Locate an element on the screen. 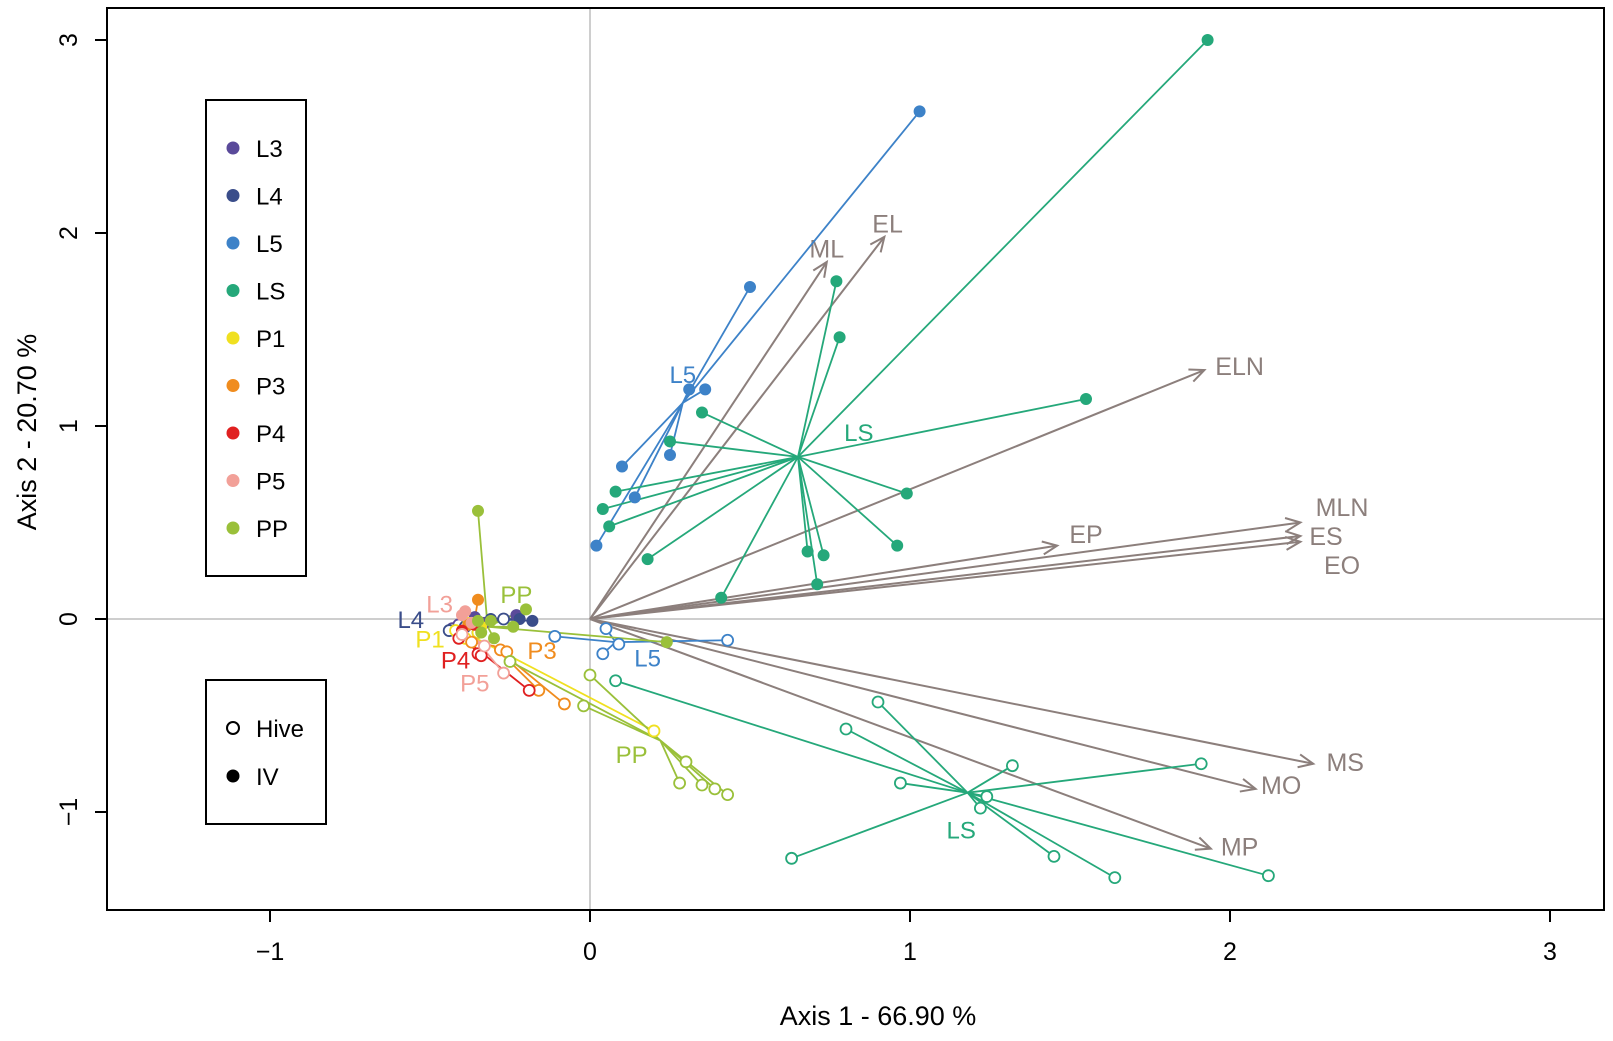 The width and height of the screenshot is (1613, 1041). vector-mln: MLN is located at coordinates (978, 557).